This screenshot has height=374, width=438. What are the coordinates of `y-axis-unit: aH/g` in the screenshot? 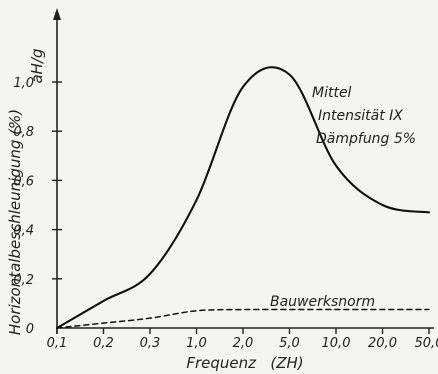 It's located at (37, 65).